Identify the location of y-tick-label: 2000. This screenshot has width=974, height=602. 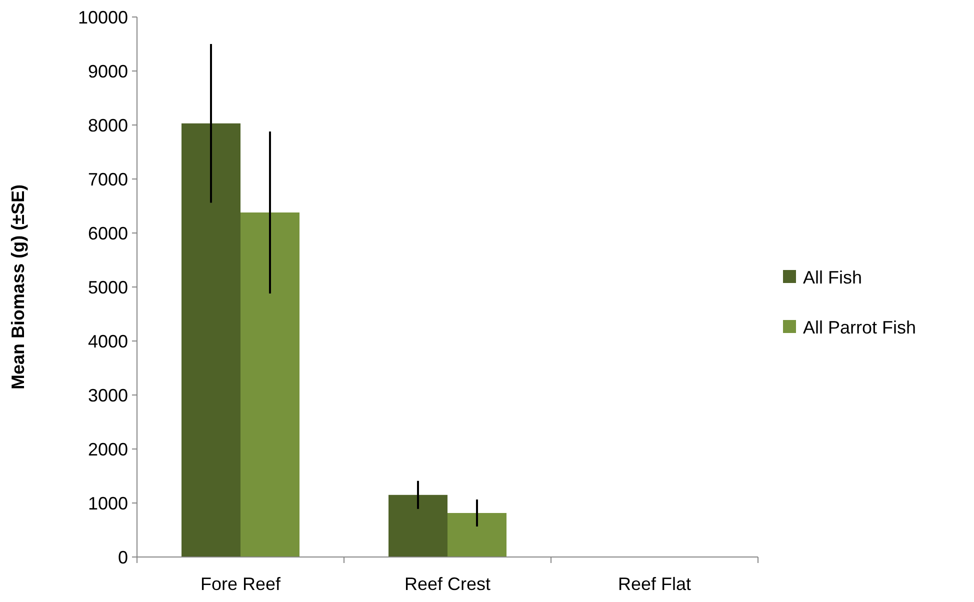
(108, 449).